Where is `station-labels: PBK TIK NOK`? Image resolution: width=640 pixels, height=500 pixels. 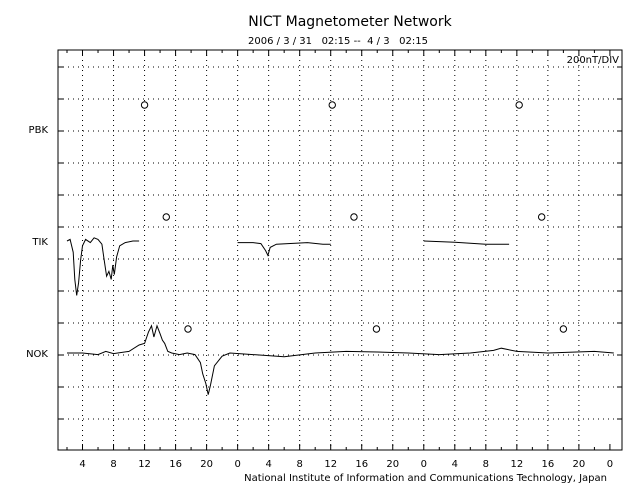 station-labels: PBK TIK NOK is located at coordinates (37, 242).